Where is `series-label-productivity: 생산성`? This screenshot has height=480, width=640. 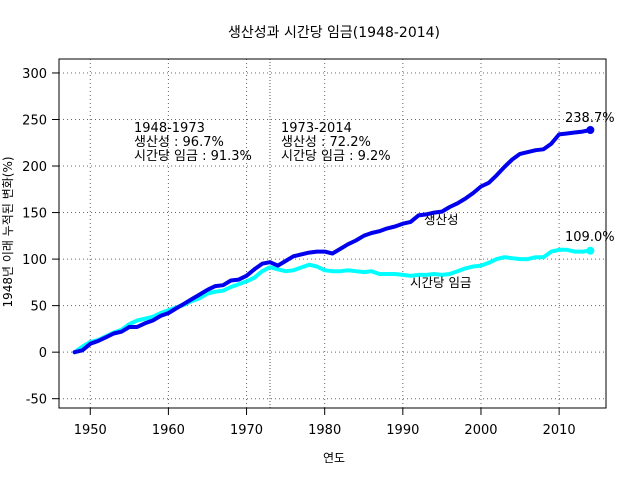 series-label-productivity: 생산성 is located at coordinates (441, 219).